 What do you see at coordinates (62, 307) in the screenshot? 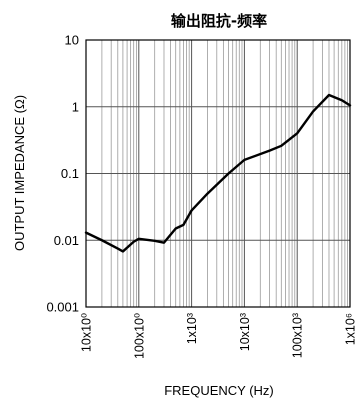
I see `y-tick-label: 0.001` at bounding box center [62, 307].